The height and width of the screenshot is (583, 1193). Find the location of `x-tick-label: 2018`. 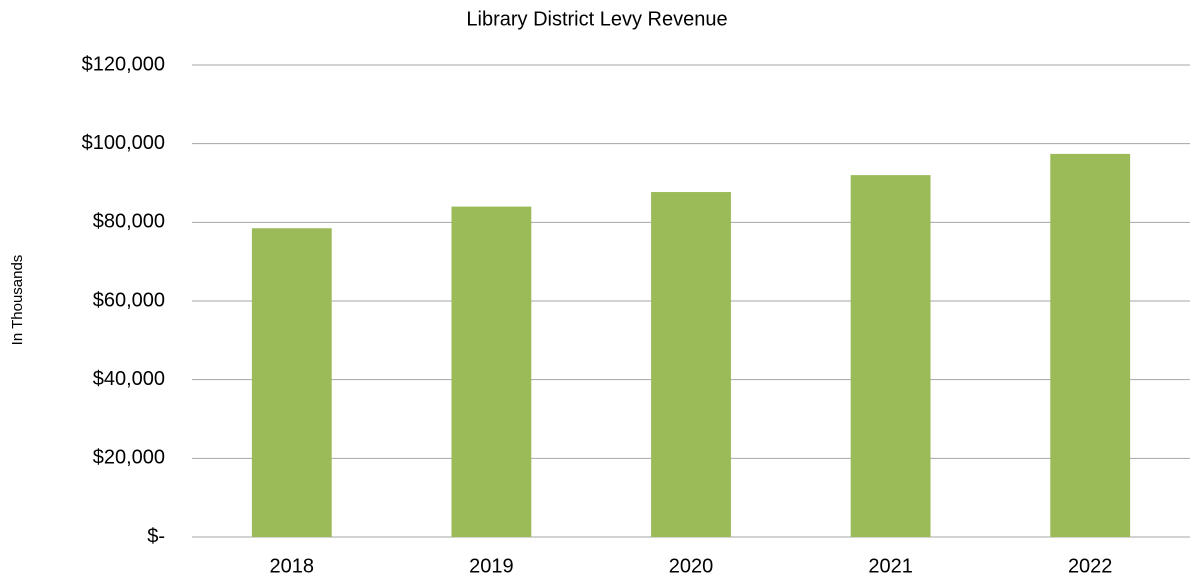

x-tick-label: 2018 is located at coordinates (292, 566).